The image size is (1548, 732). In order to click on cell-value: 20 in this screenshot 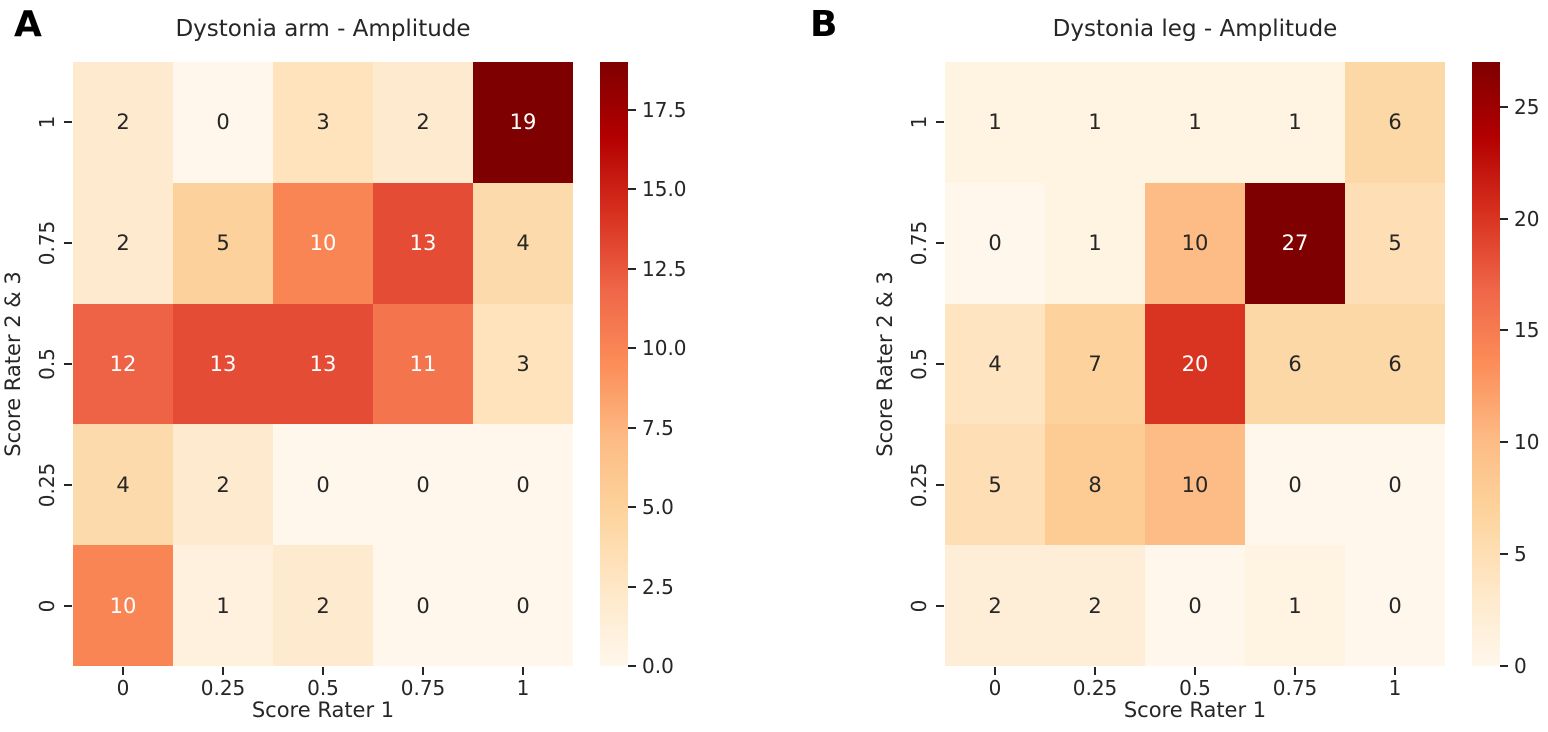, I will do `click(1195, 363)`.